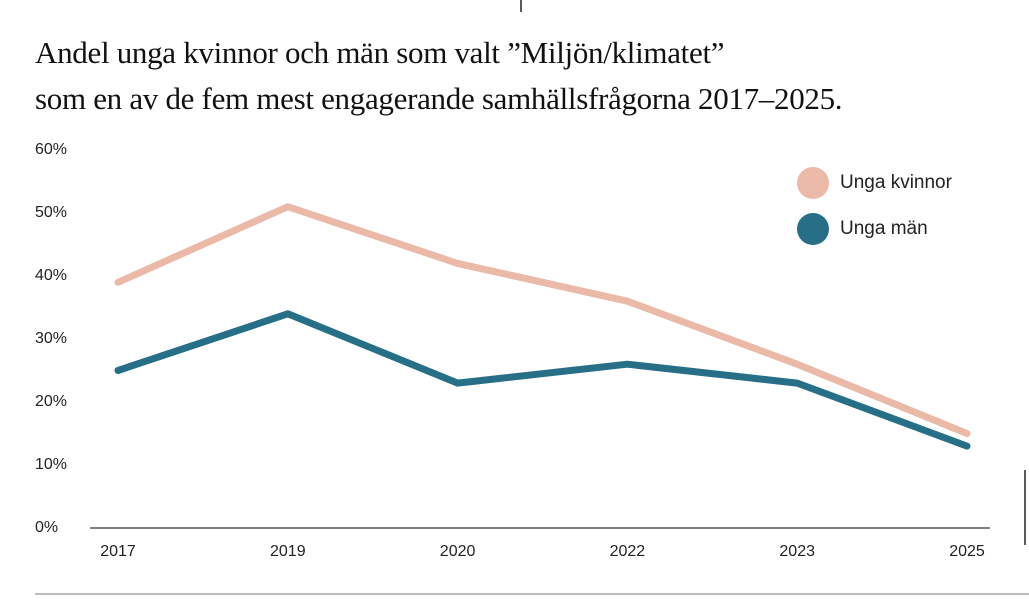 This screenshot has height=609, width=1029. What do you see at coordinates (51, 275) in the screenshot?
I see `y-tick-label: 40%` at bounding box center [51, 275].